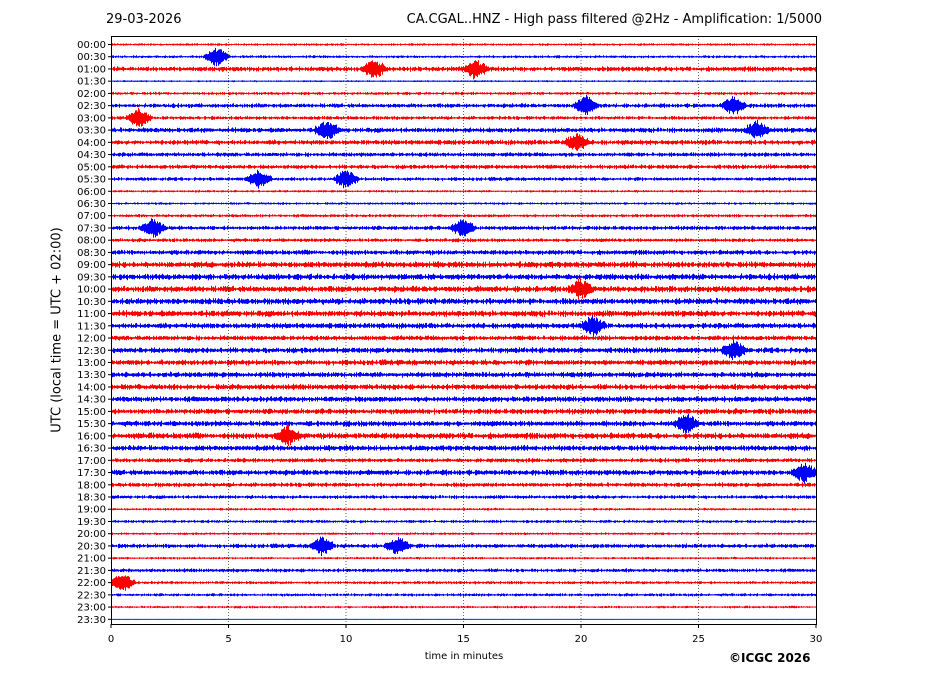  What do you see at coordinates (91, 522) in the screenshot?
I see `y-tick-label: 19:30` at bounding box center [91, 522].